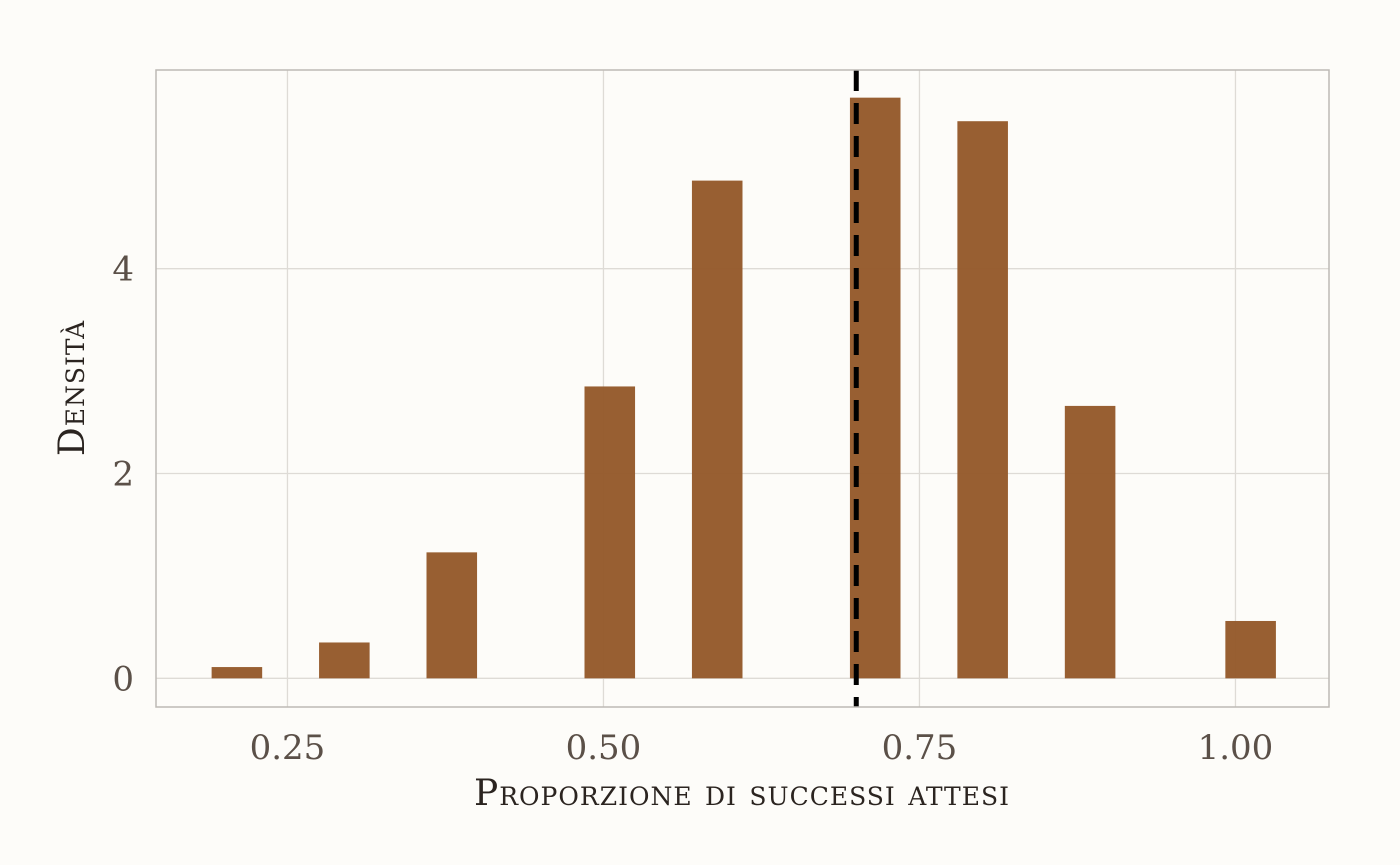 The height and width of the screenshot is (865, 1400). Describe the element at coordinates (123, 270) in the screenshot. I see `y-tick-label: 4` at that location.